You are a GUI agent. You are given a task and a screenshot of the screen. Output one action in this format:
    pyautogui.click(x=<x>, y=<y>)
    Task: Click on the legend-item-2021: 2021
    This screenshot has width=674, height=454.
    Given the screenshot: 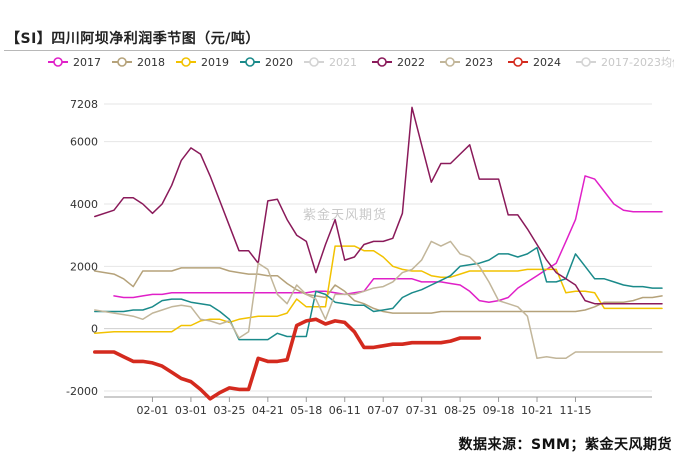 What is the action you would take?
    pyautogui.click(x=330, y=62)
    